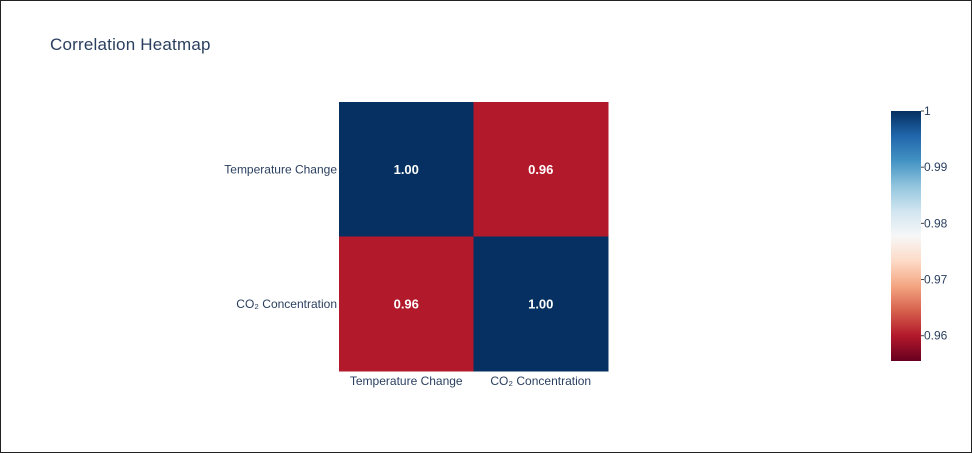 This screenshot has height=453, width=972. Describe the element at coordinates (936, 280) in the screenshot. I see `colorbar-tick-label: 0.97` at that location.